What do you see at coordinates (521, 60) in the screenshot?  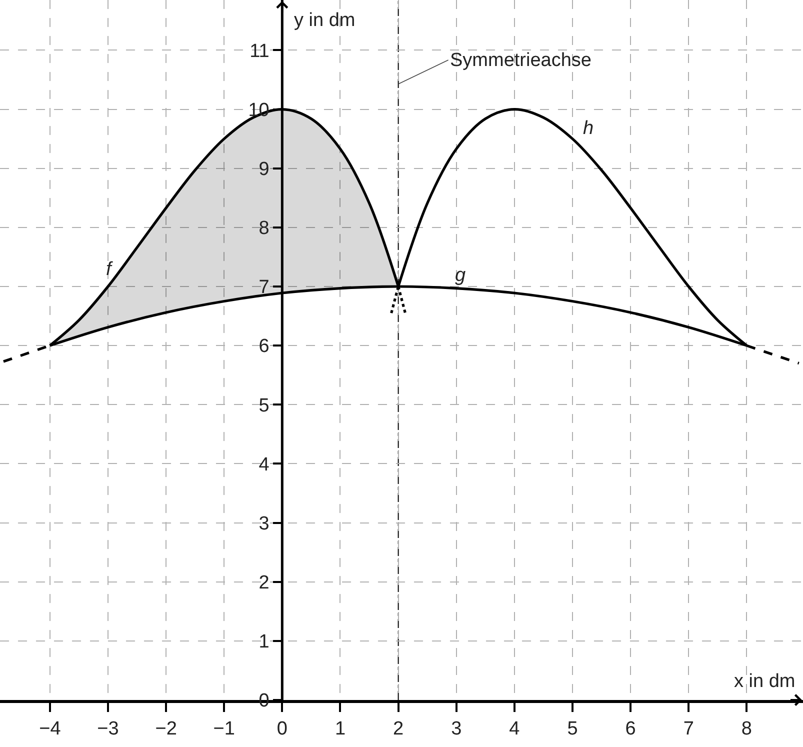 I see `ref-line-label: Symmetrieachse` at bounding box center [521, 60].